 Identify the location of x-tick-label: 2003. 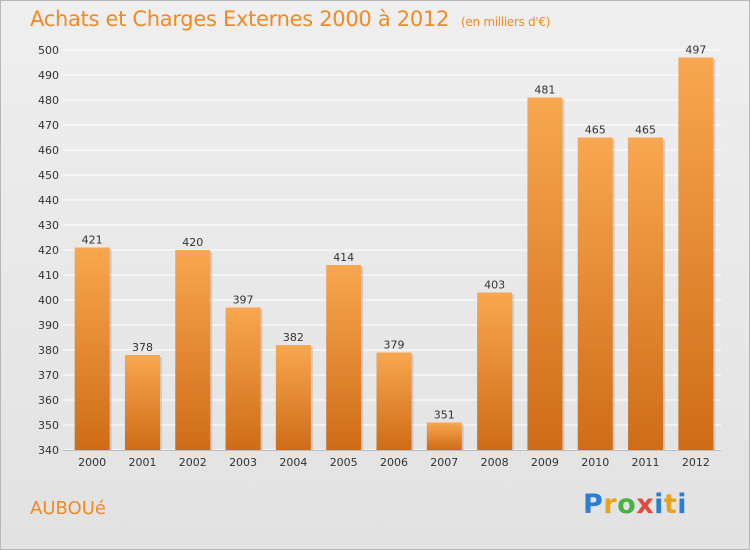
(243, 462).